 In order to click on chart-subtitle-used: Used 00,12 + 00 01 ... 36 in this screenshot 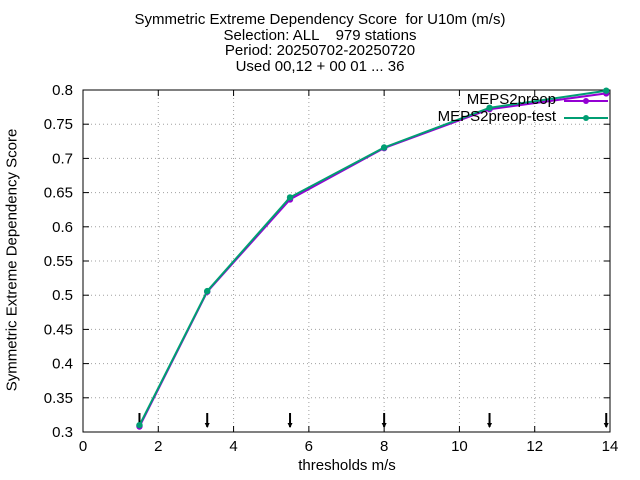, I will do `click(320, 66)`.